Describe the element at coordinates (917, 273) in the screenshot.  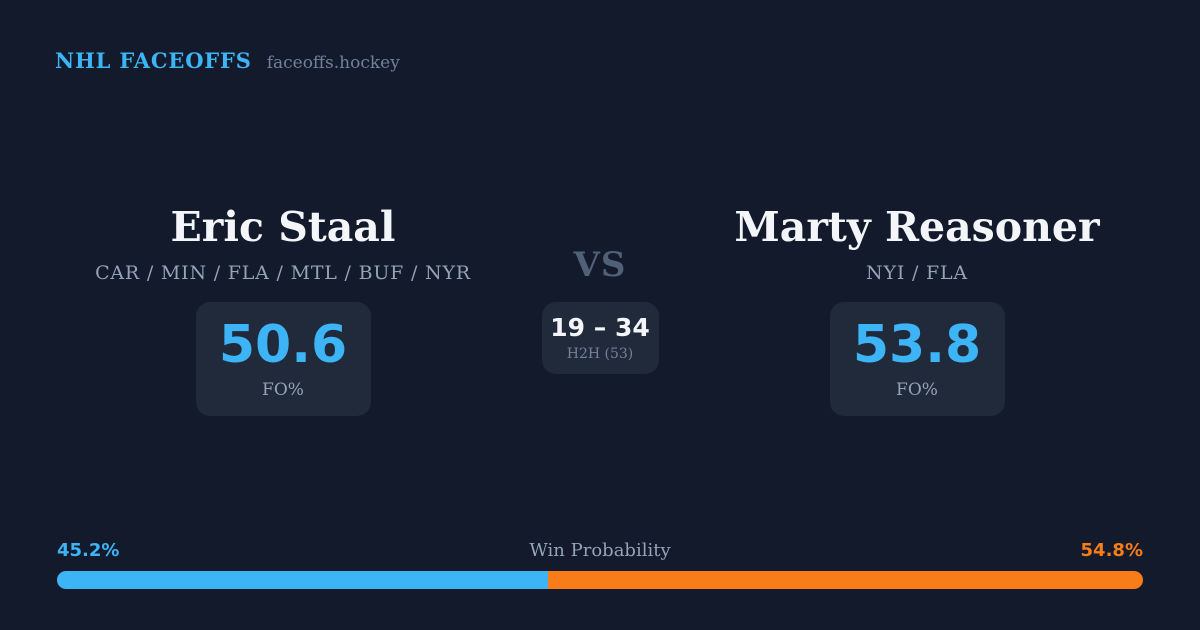
I see `player-right-teams: NYI / FLA` at that location.